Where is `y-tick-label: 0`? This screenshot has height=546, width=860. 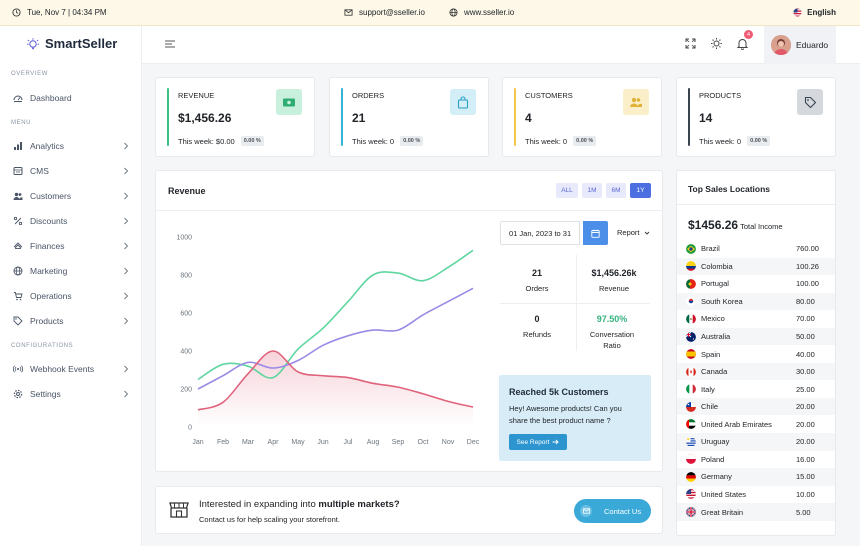 y-tick-label: 0 is located at coordinates (190, 428).